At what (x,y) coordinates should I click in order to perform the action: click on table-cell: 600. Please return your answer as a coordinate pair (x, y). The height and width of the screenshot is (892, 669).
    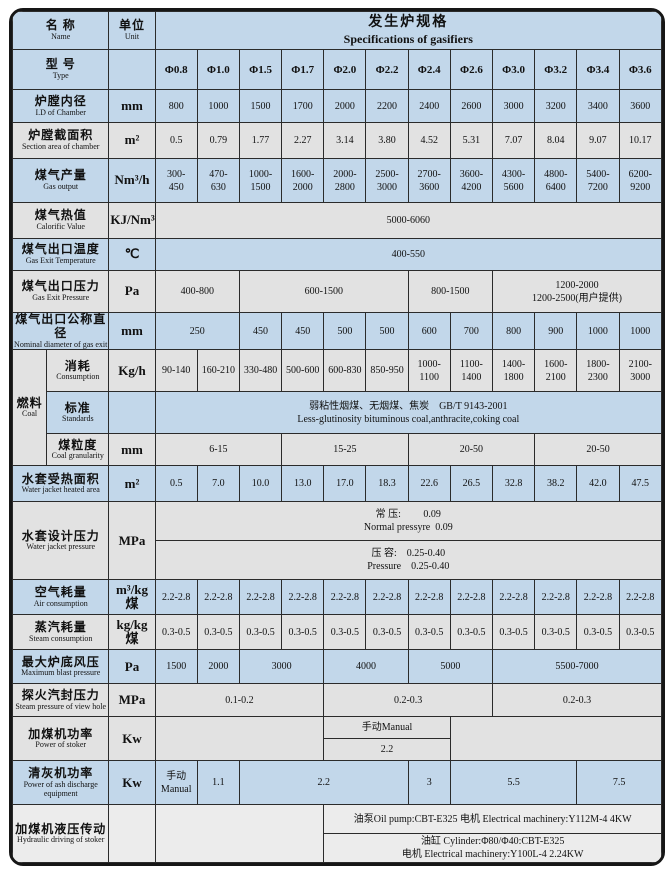
    Looking at the image, I should click on (429, 331).